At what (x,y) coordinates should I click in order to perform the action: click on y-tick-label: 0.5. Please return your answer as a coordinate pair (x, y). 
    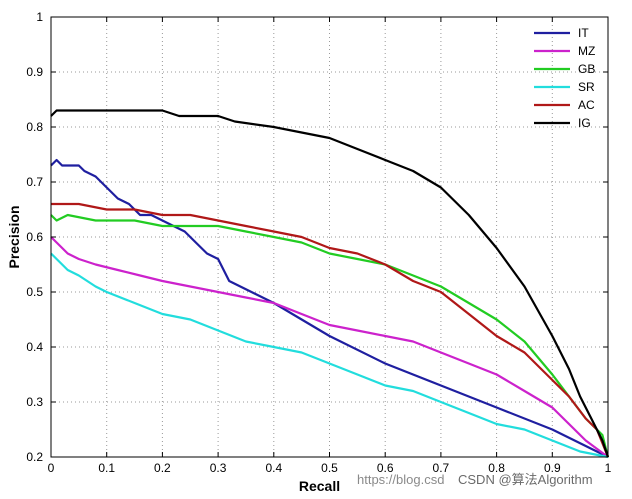
    Looking at the image, I should click on (34, 292).